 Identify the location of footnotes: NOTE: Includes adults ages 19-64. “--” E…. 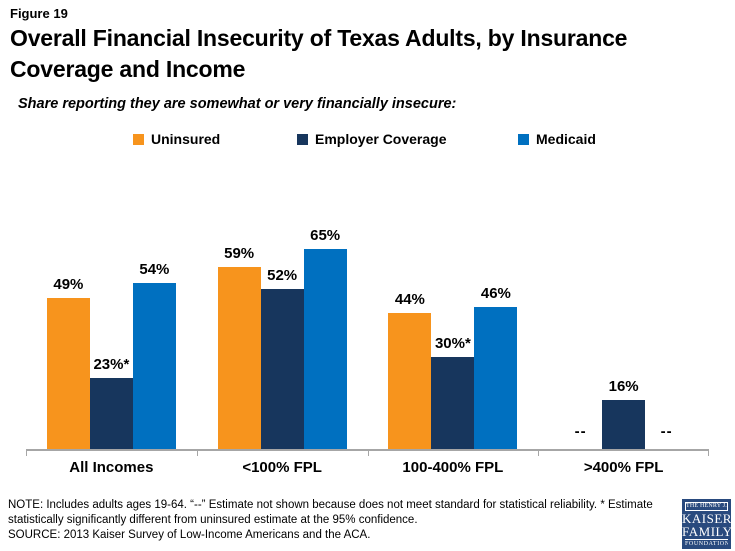
(344, 520).